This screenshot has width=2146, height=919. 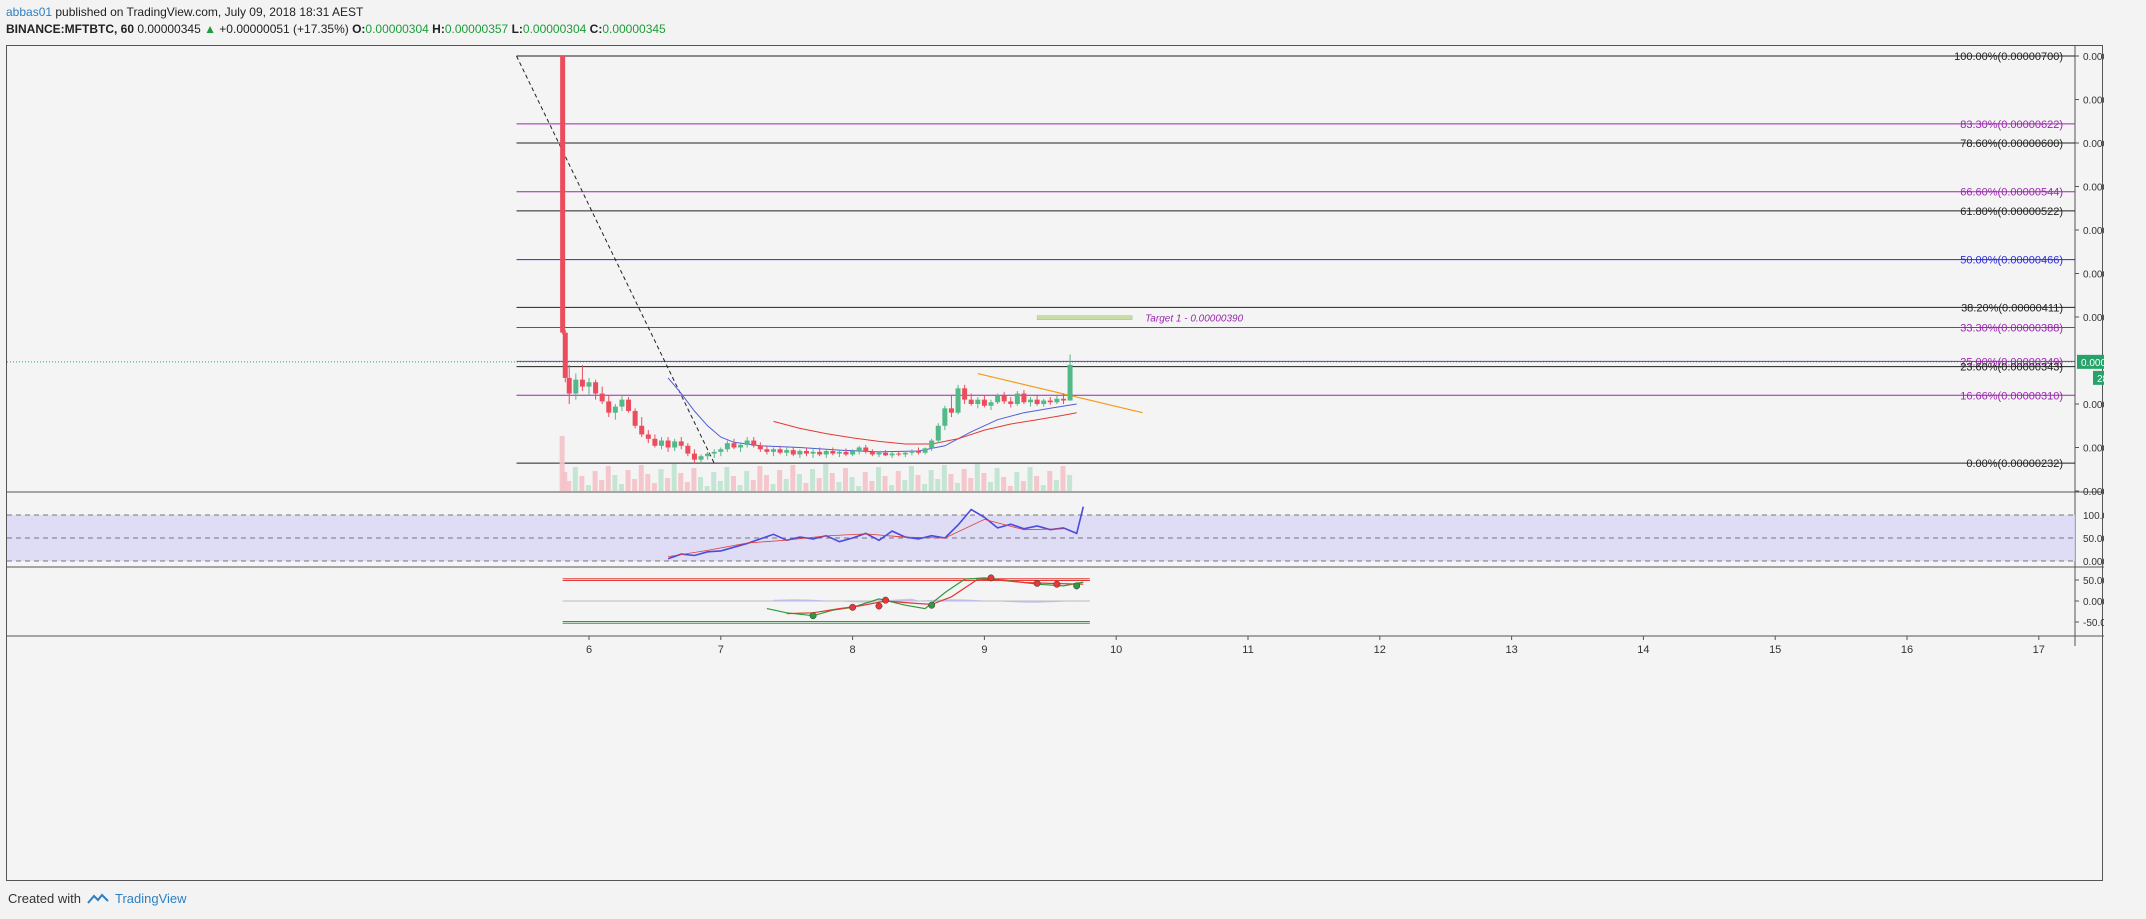 What do you see at coordinates (2098, 377) in the screenshot?
I see `countdown-badge` at bounding box center [2098, 377].